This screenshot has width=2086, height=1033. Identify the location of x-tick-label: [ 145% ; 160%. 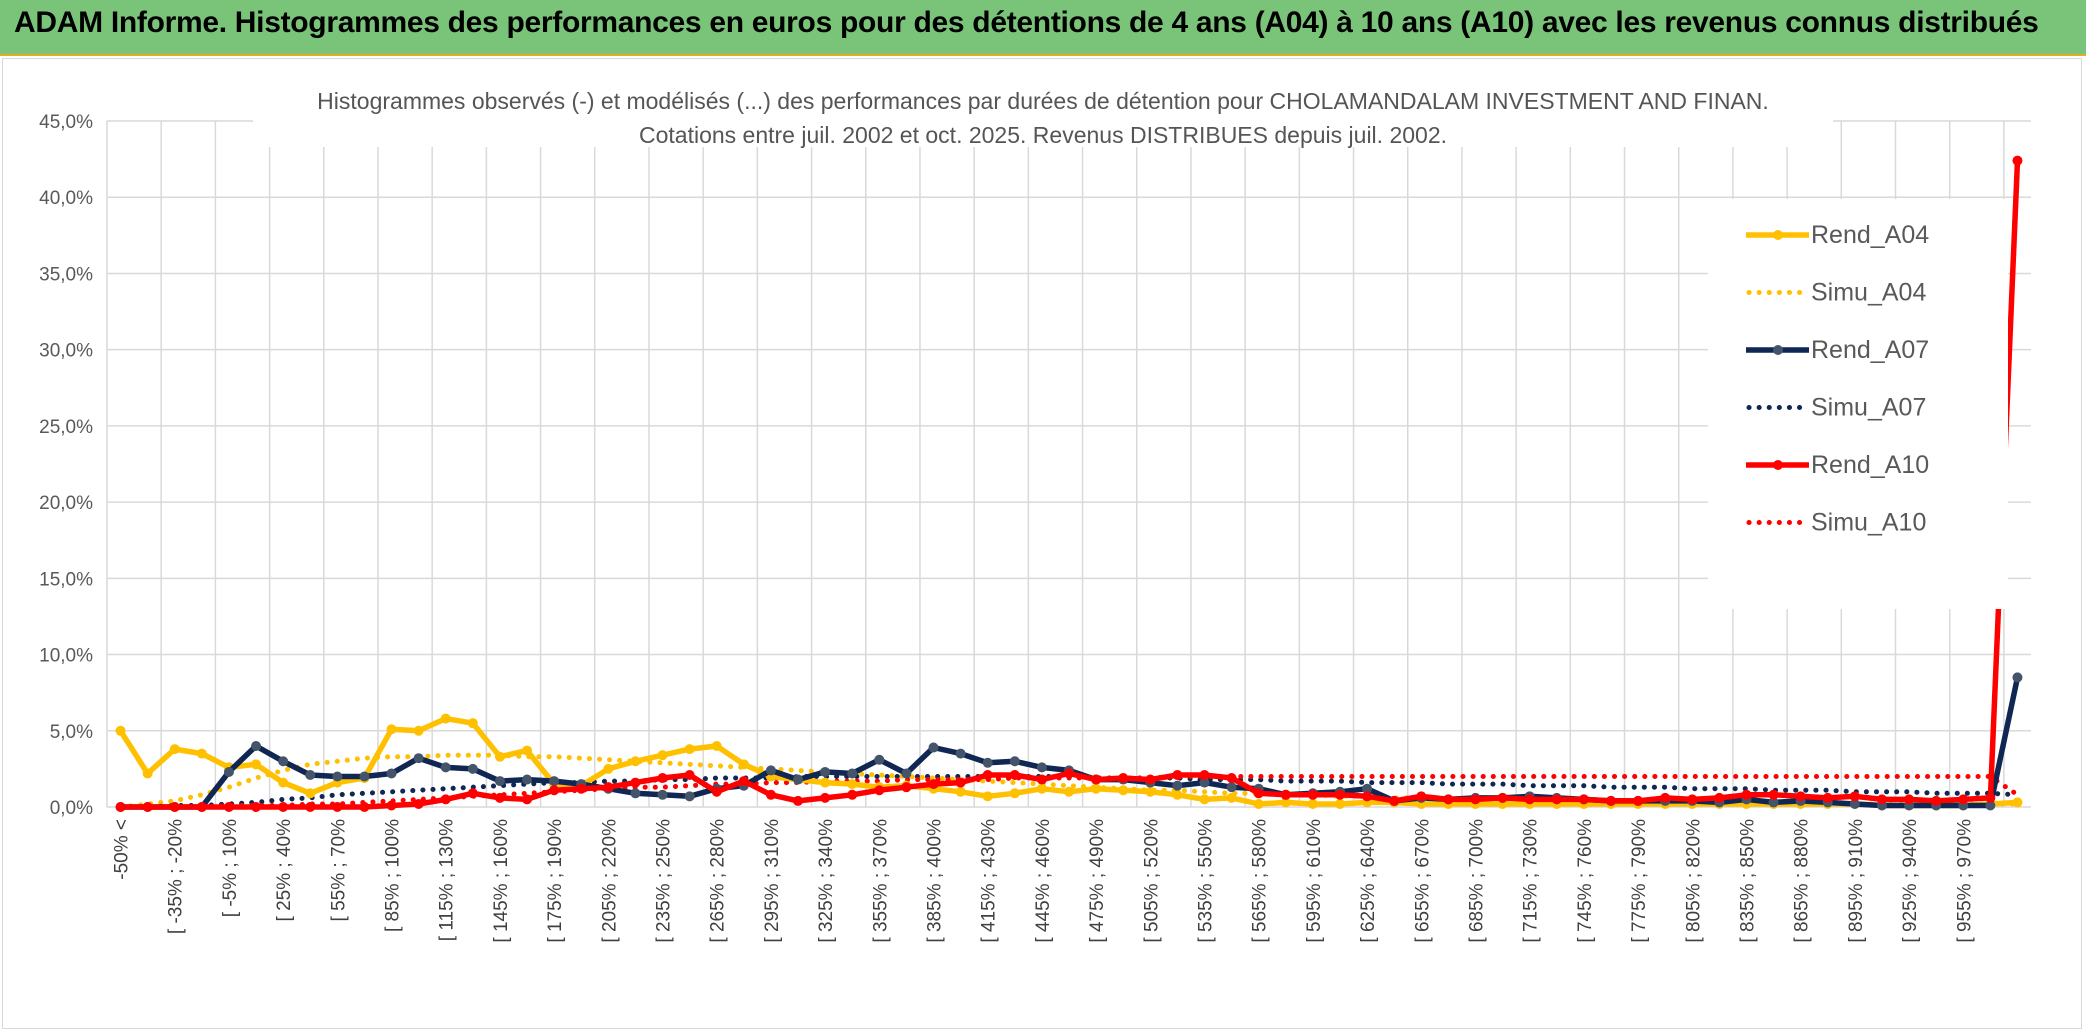
(501, 881).